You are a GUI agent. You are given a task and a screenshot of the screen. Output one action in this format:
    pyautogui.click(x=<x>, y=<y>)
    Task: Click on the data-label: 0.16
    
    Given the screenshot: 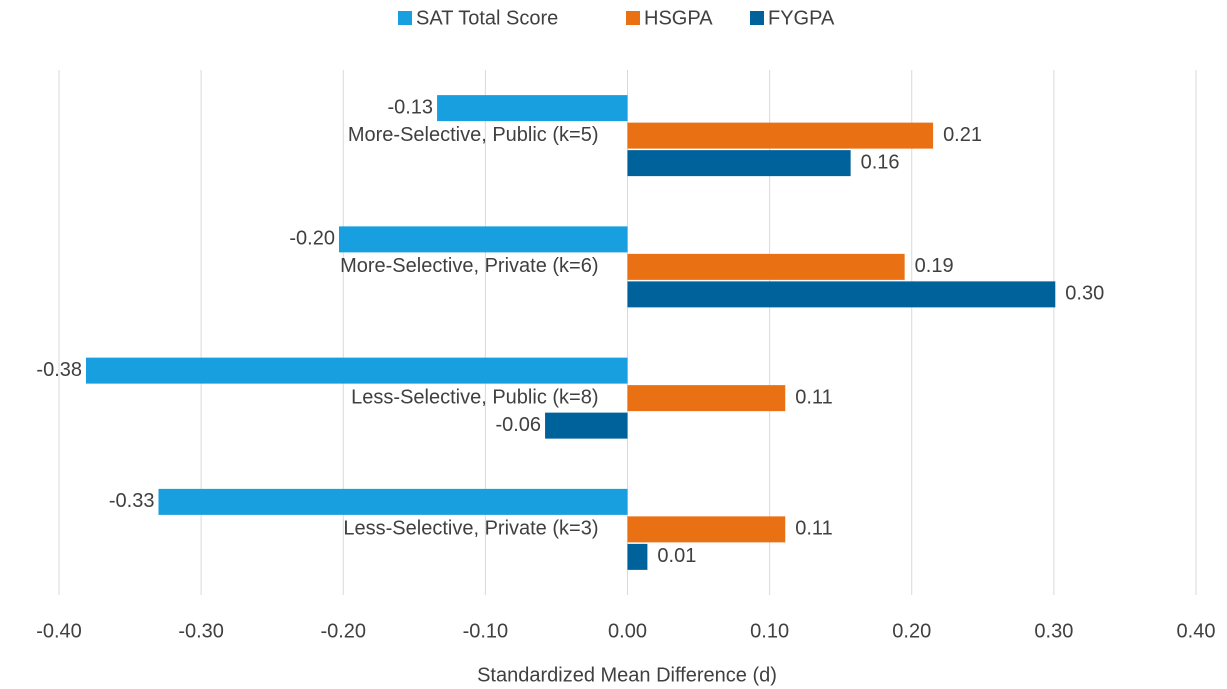 What is the action you would take?
    pyautogui.click(x=880, y=162)
    